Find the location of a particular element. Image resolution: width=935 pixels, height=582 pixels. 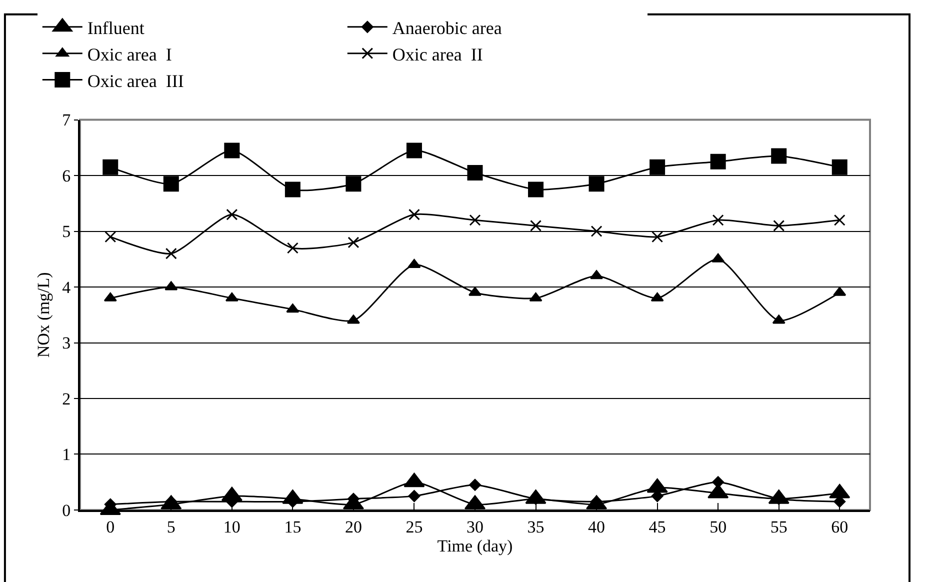

x-tick-label: 20 is located at coordinates (353, 526).